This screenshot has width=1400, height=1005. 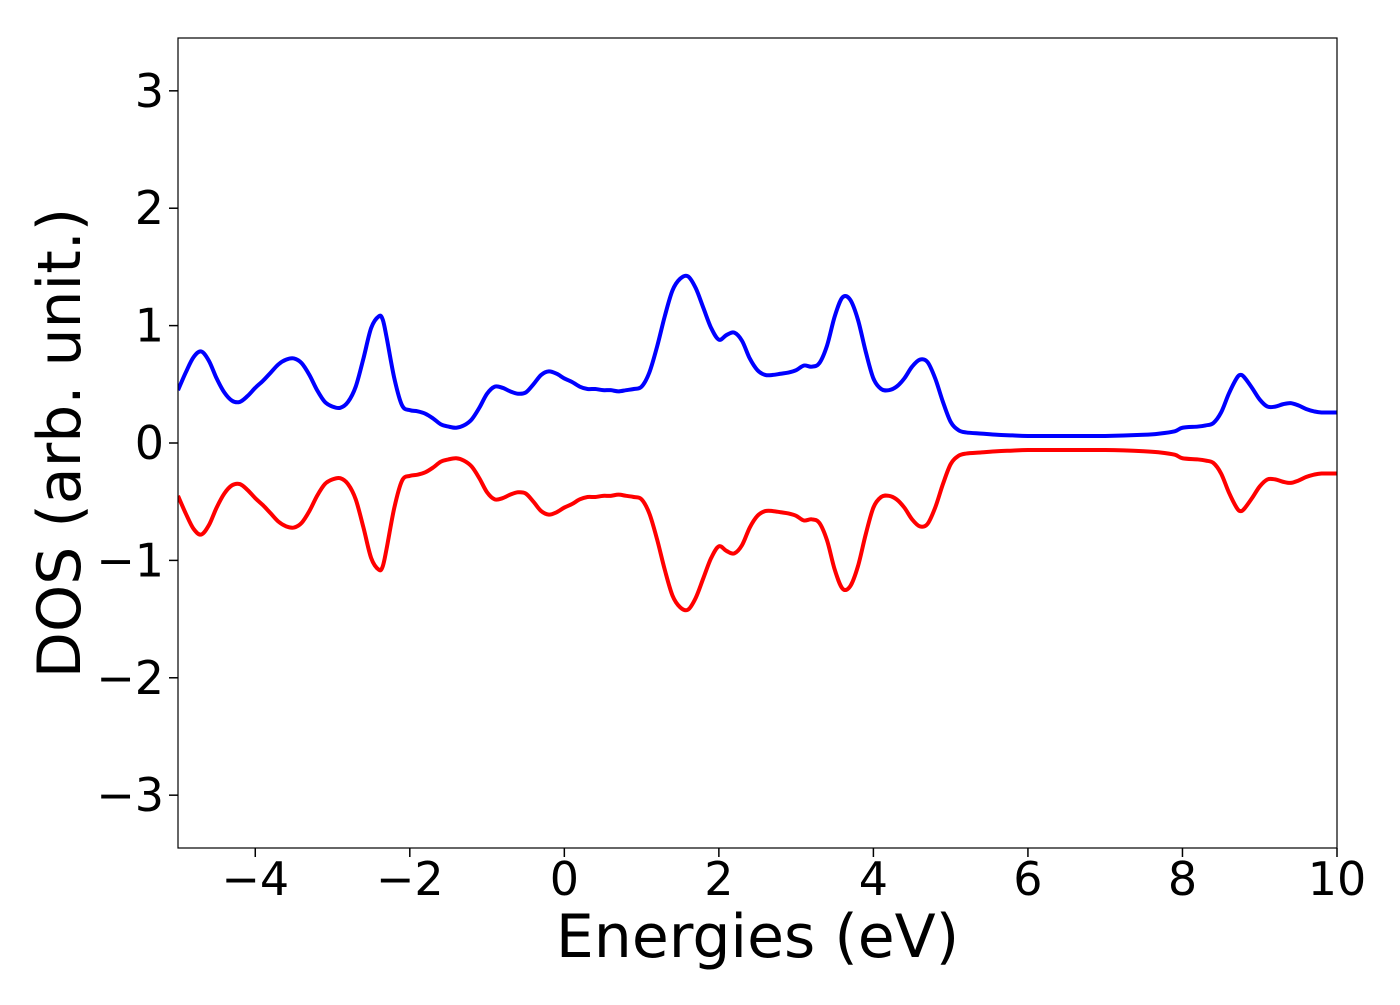 I want to click on series-line-spin-down, so click(x=757, y=530).